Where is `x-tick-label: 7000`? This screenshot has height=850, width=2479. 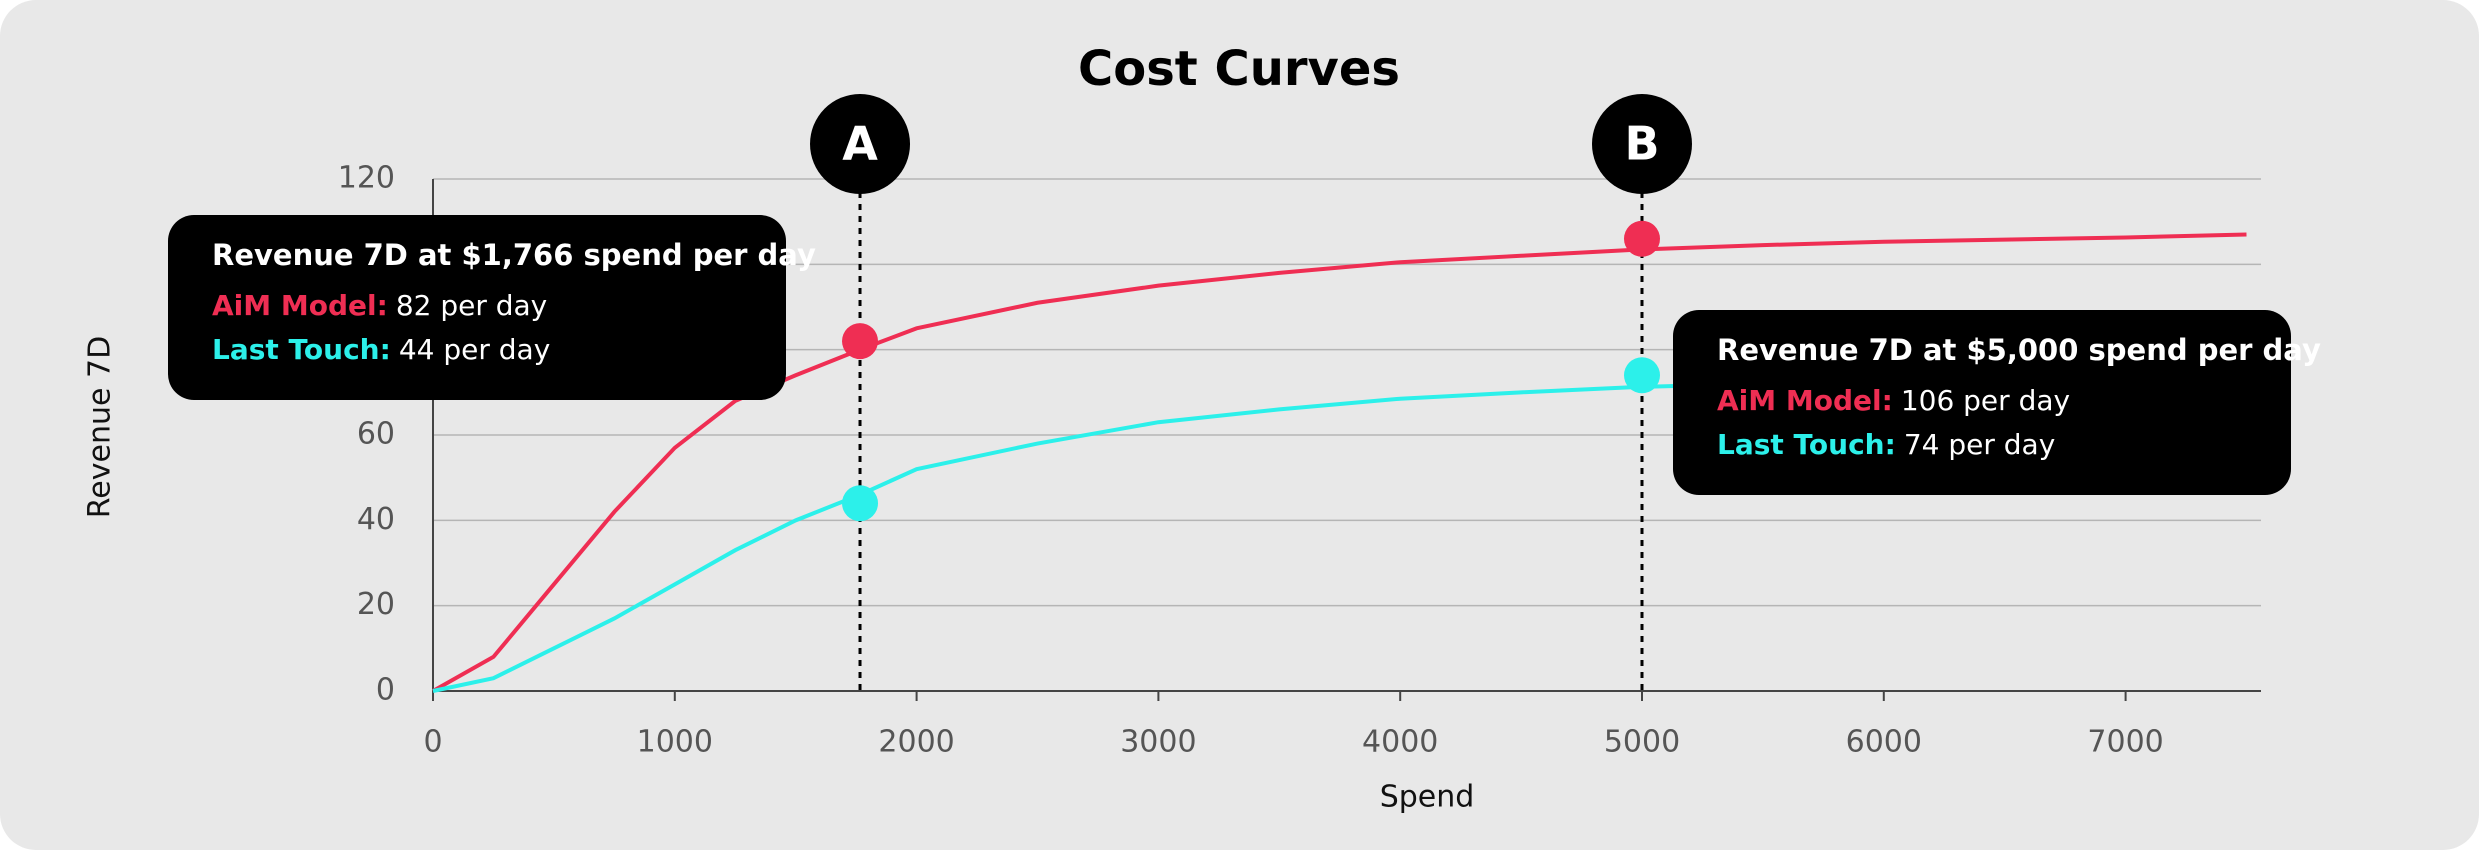
x-tick-label: 7000 is located at coordinates (2125, 742).